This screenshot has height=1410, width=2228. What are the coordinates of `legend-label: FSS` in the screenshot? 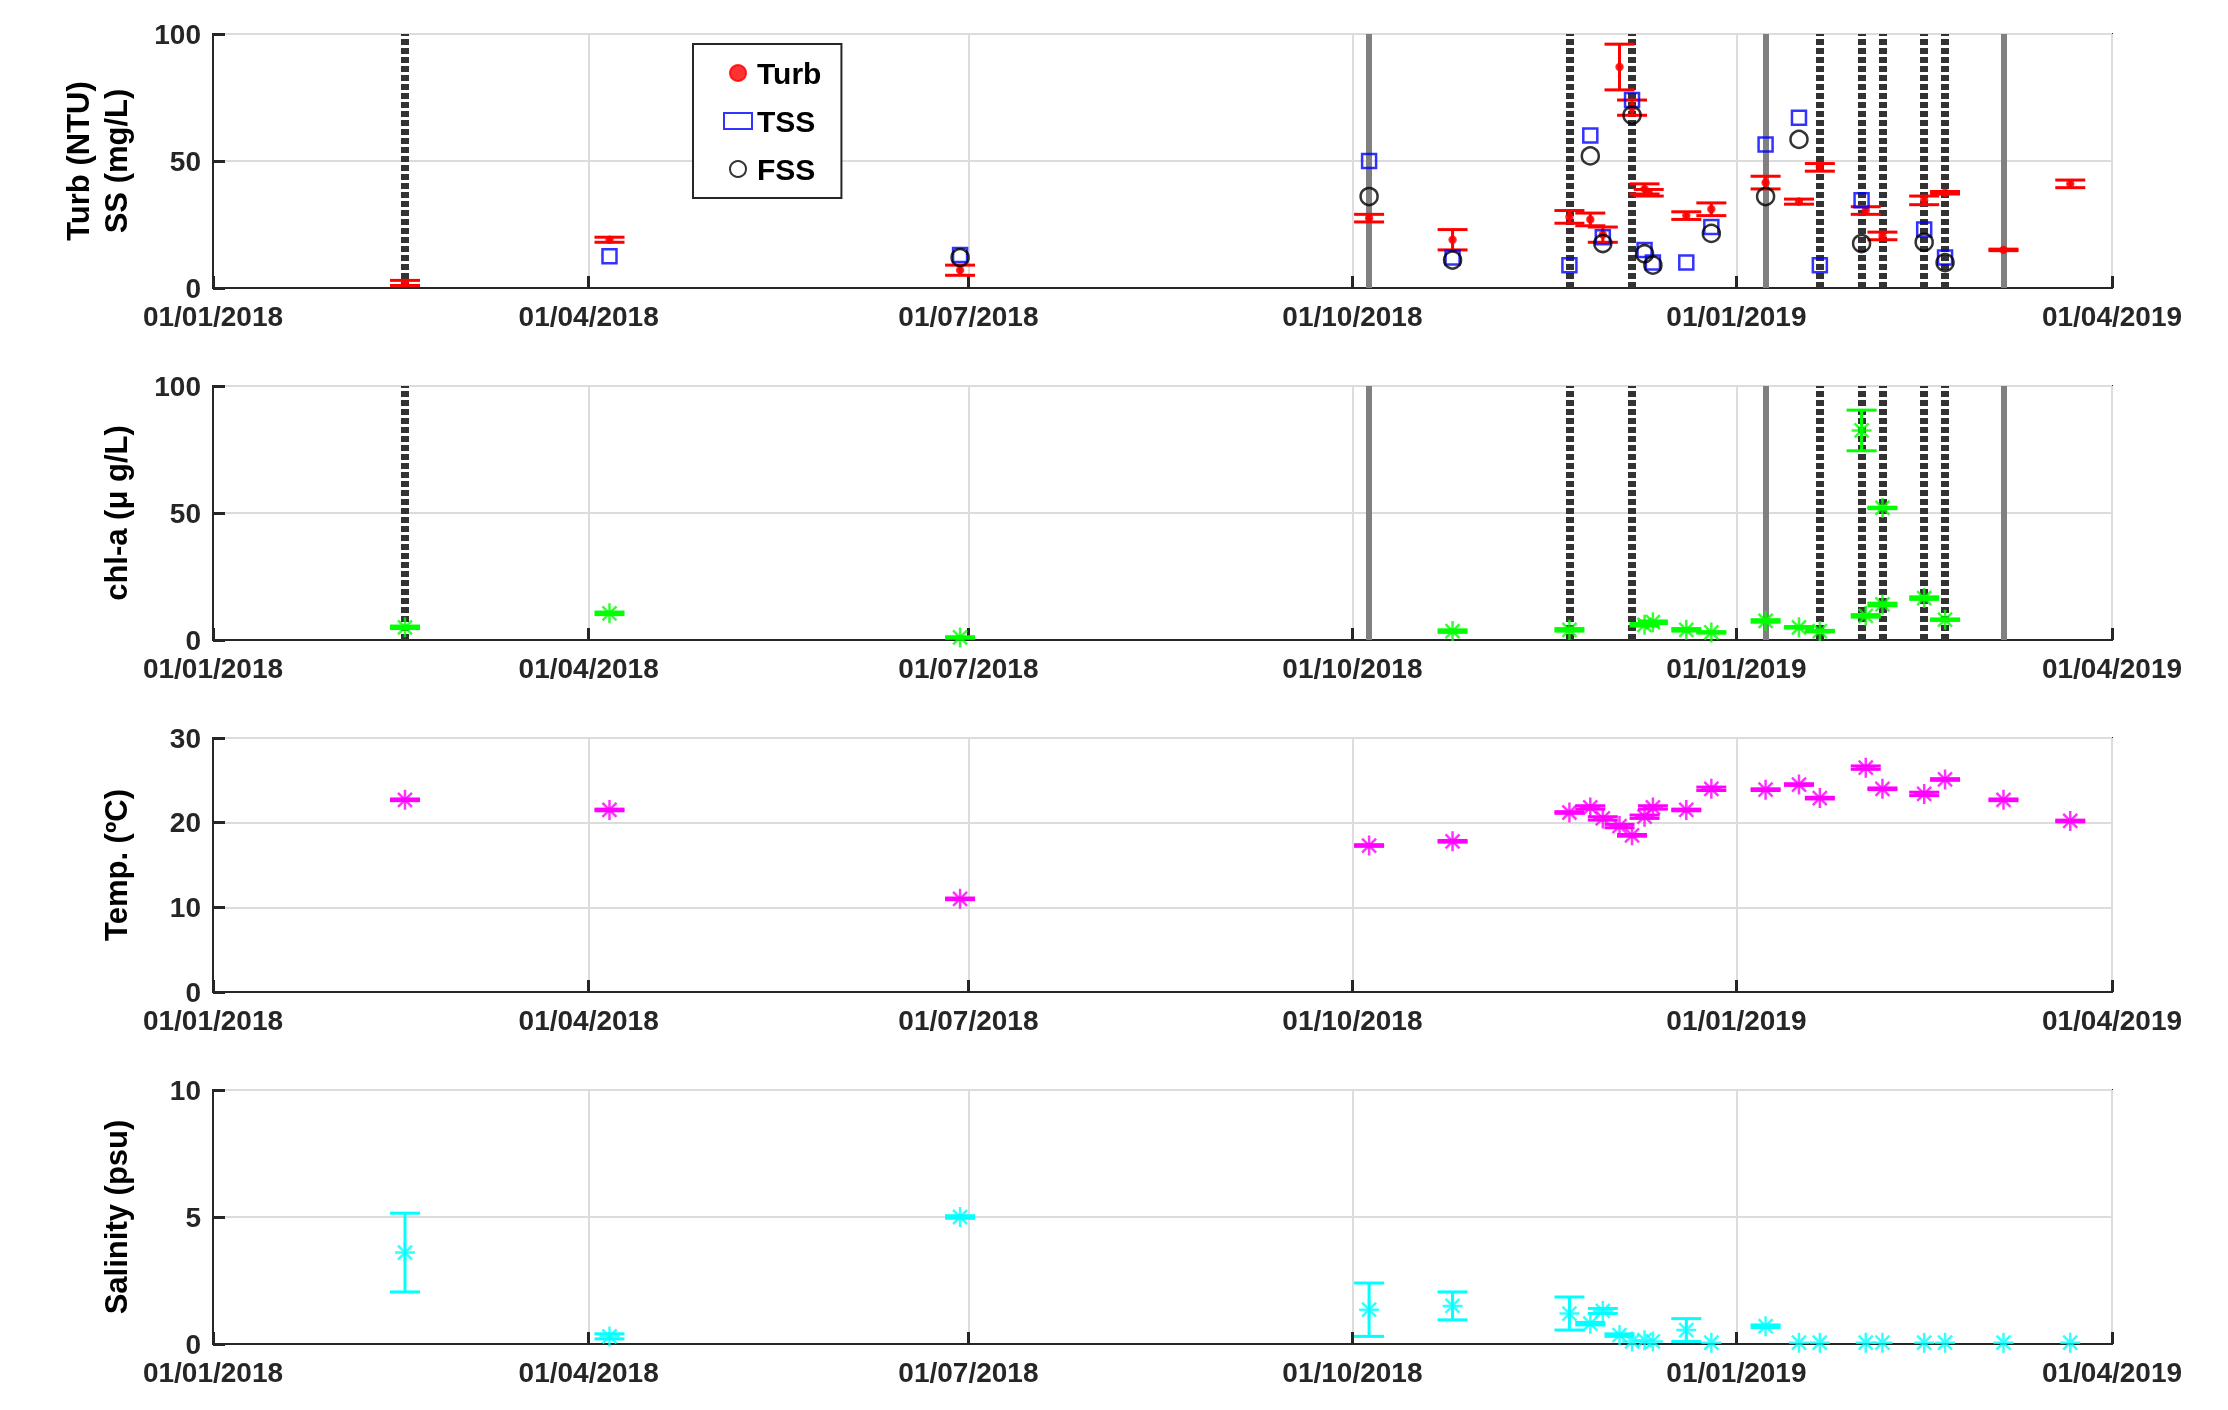 It's located at (786, 169).